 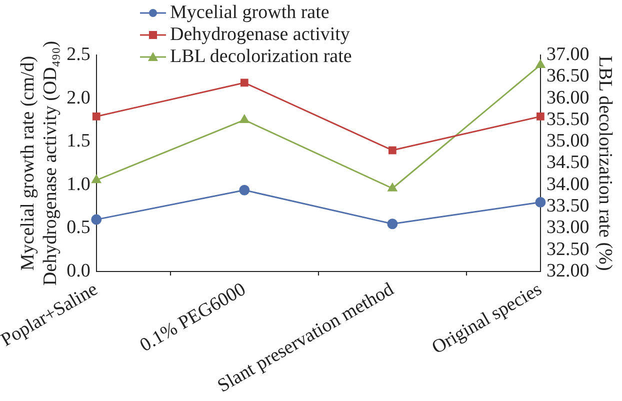 I want to click on y2-tick-label: 34.00, so click(x=568, y=184).